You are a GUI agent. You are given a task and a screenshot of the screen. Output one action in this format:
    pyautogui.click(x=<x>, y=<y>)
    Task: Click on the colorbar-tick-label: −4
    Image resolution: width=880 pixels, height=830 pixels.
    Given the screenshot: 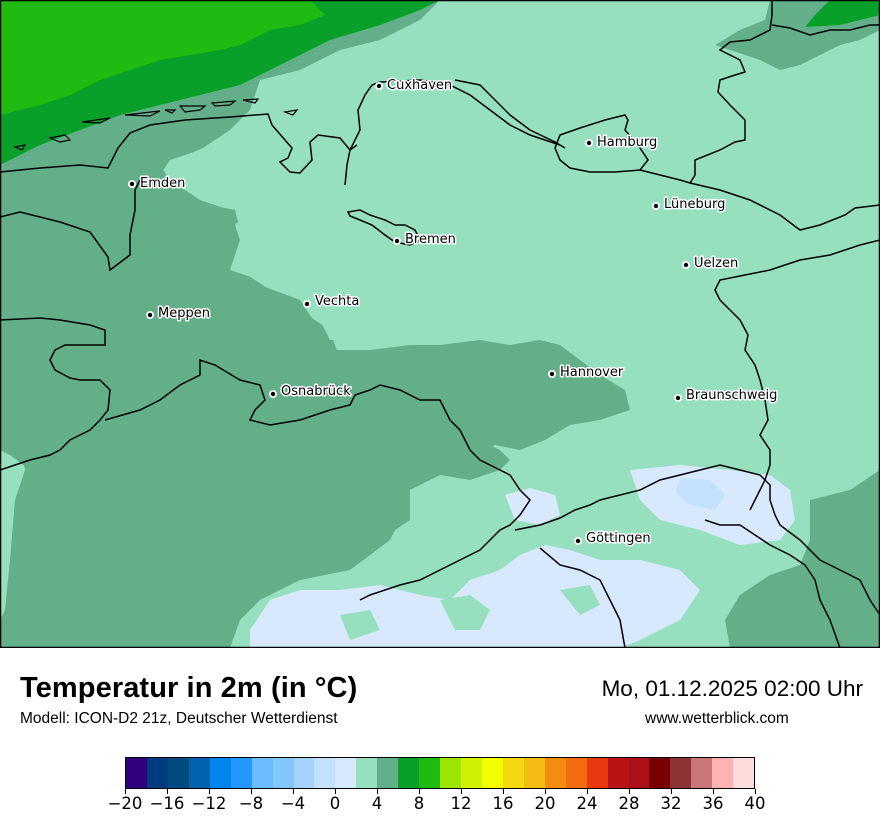 What is the action you would take?
    pyautogui.click(x=293, y=803)
    